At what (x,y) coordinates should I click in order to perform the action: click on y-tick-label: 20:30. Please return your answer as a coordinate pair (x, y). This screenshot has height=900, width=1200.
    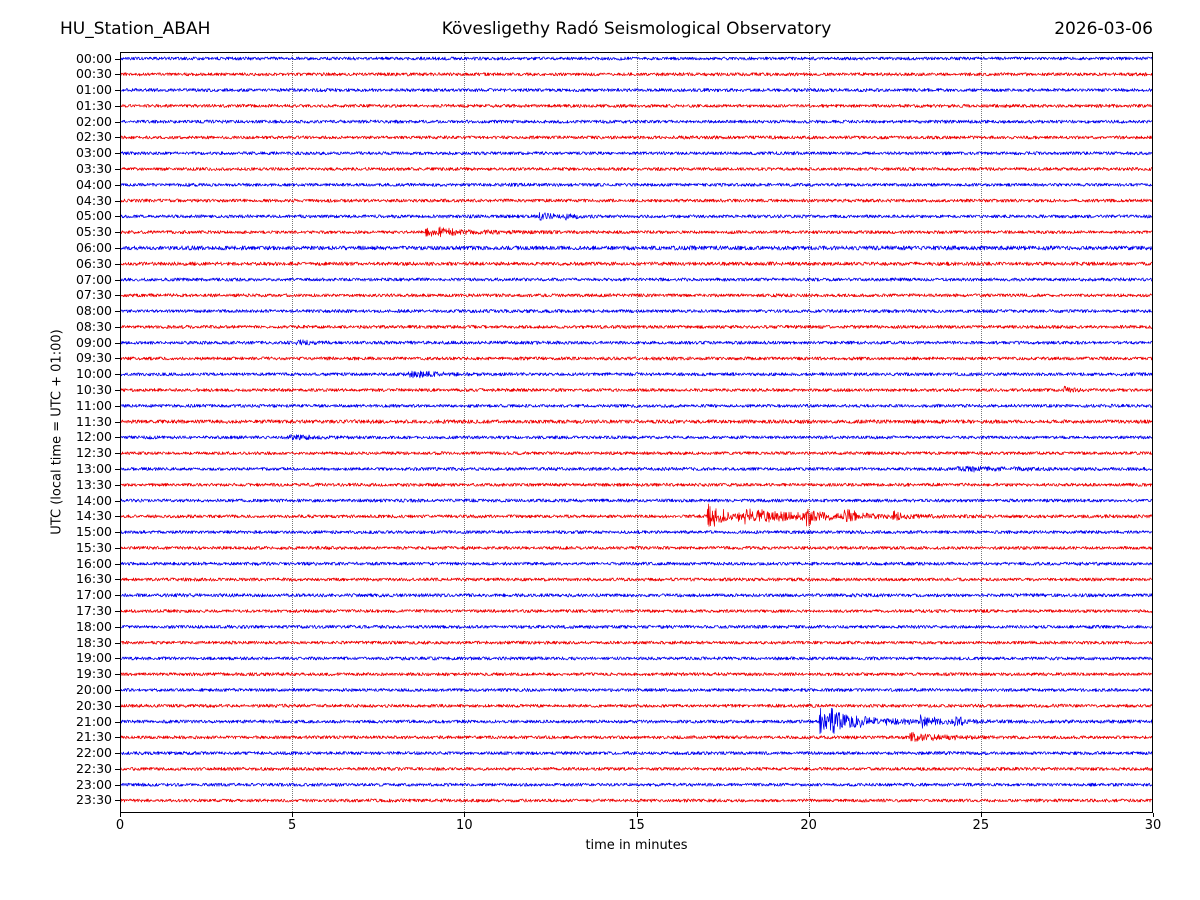
    Looking at the image, I should click on (93, 705).